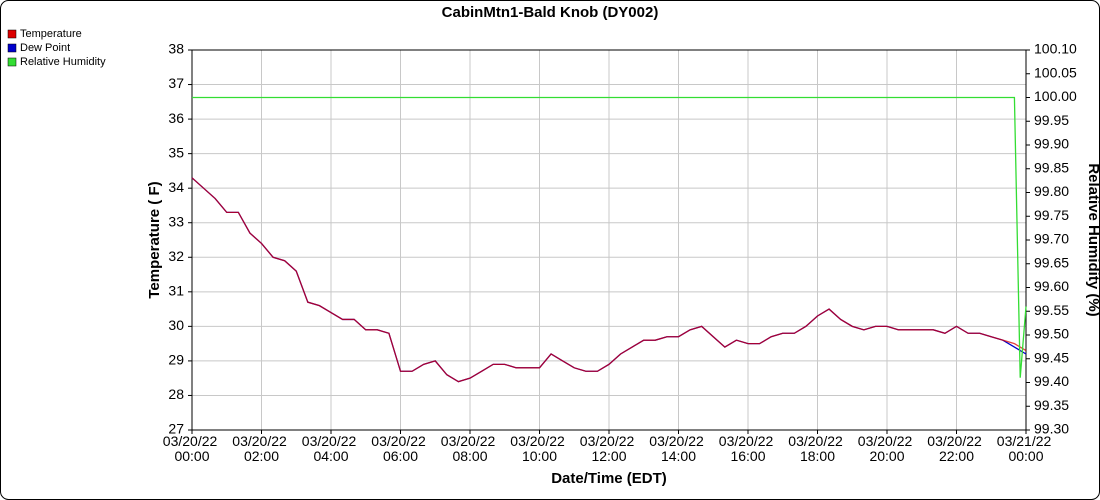  What do you see at coordinates (400, 448) in the screenshot?
I see `x-tick-label: 03/20/22 06:00` at bounding box center [400, 448].